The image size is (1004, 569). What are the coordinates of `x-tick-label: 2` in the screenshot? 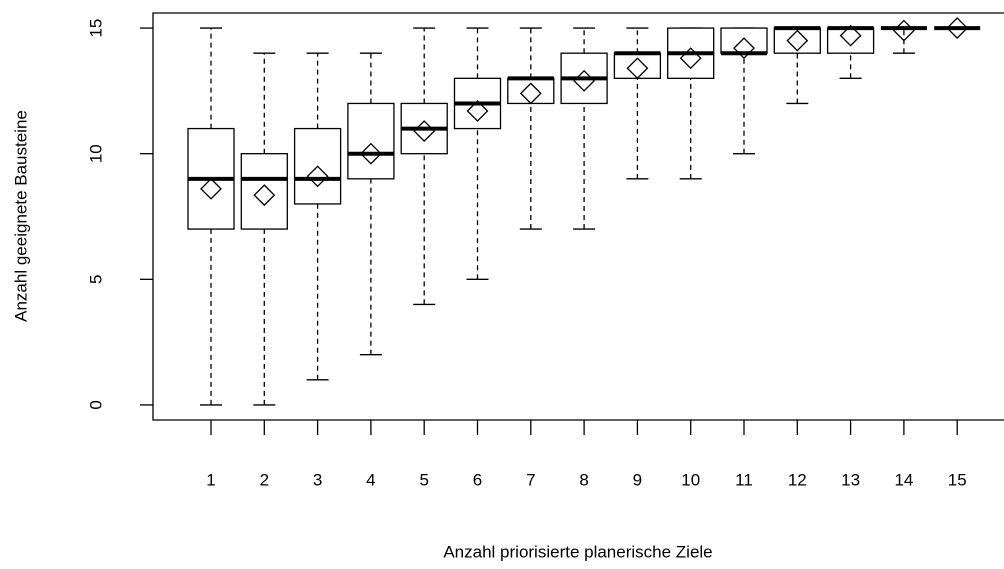 It's located at (264, 479).